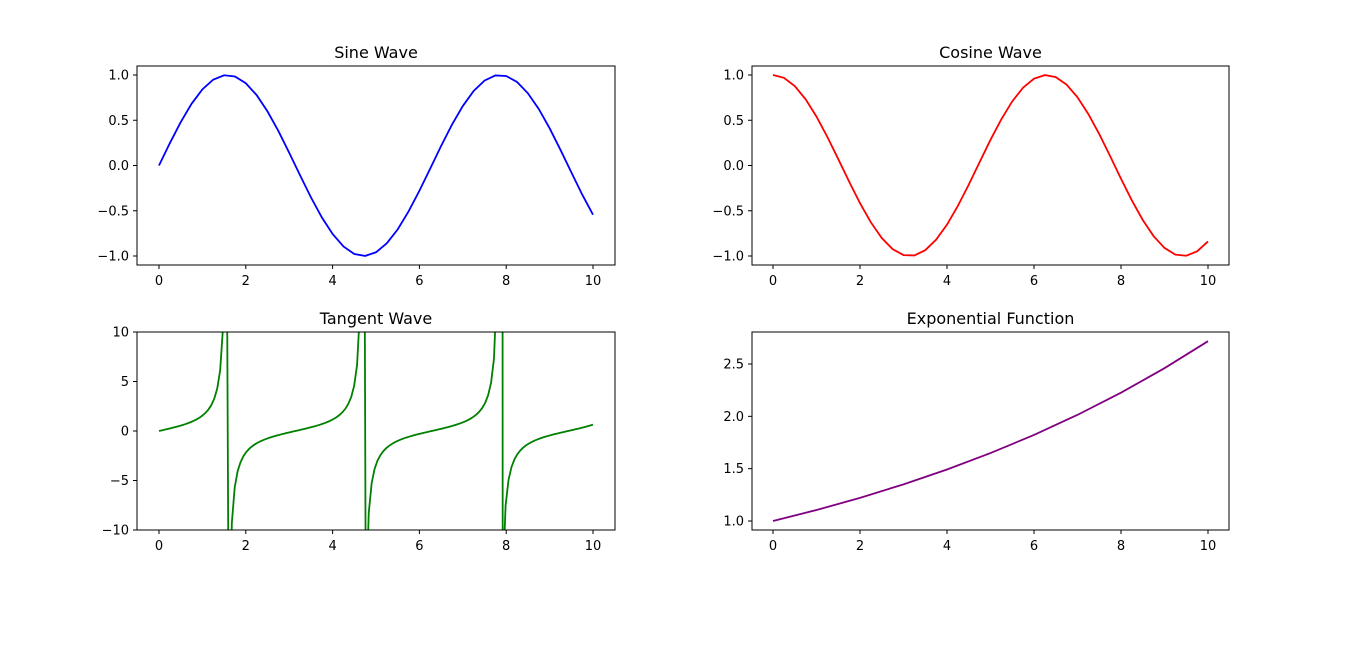  I want to click on y-tick-label: −5, so click(119, 481).